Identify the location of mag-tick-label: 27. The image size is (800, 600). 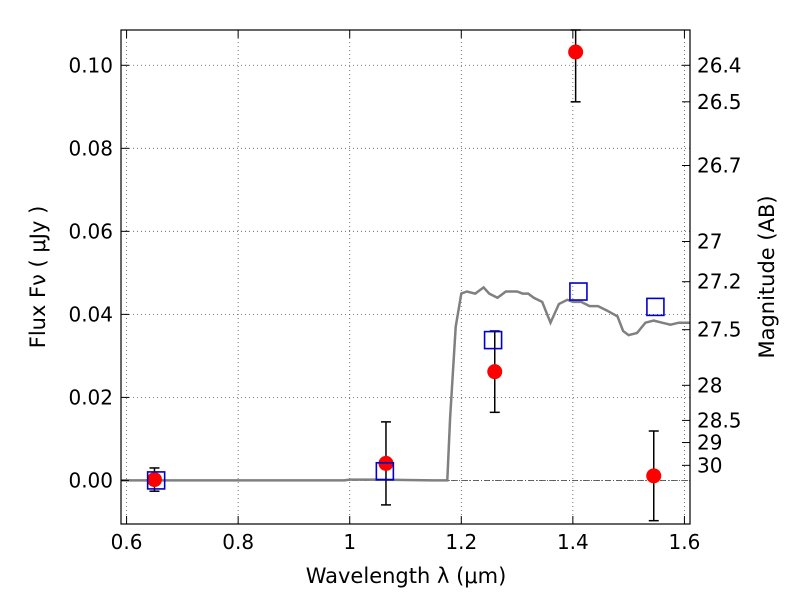
(709, 242).